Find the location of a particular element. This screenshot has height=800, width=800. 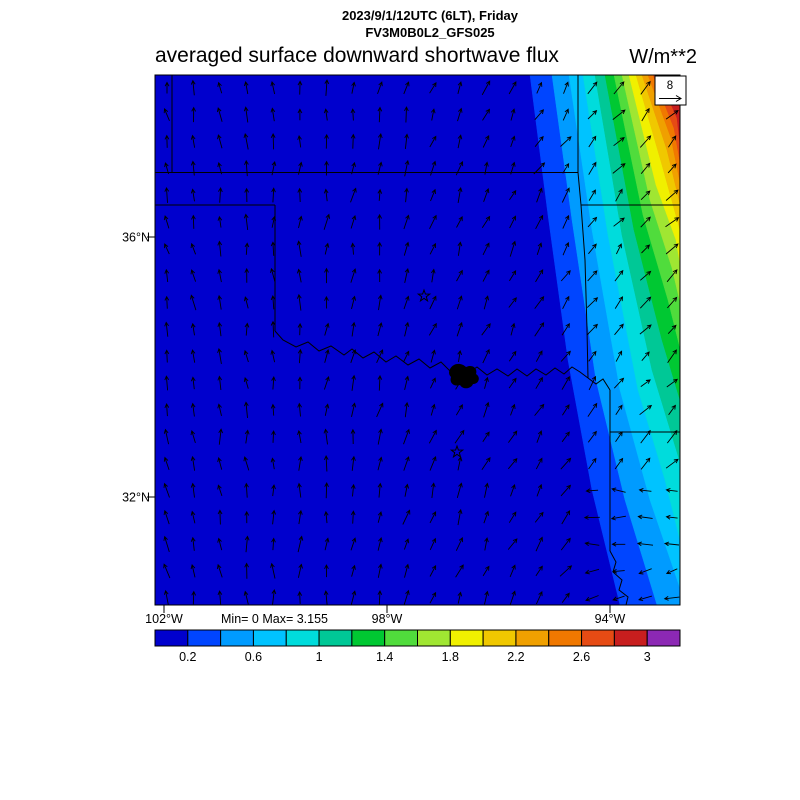

flux-band-2.0 is located at coordinates (657, 153).